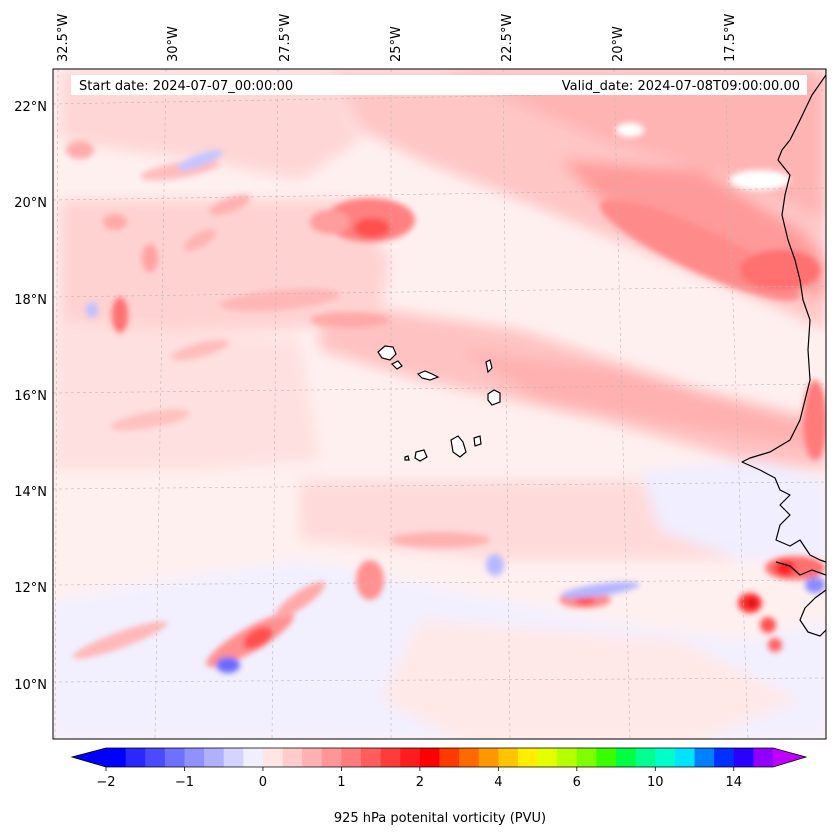  What do you see at coordinates (800, 568) in the screenshot?
I see `coast-inlet` at bounding box center [800, 568].